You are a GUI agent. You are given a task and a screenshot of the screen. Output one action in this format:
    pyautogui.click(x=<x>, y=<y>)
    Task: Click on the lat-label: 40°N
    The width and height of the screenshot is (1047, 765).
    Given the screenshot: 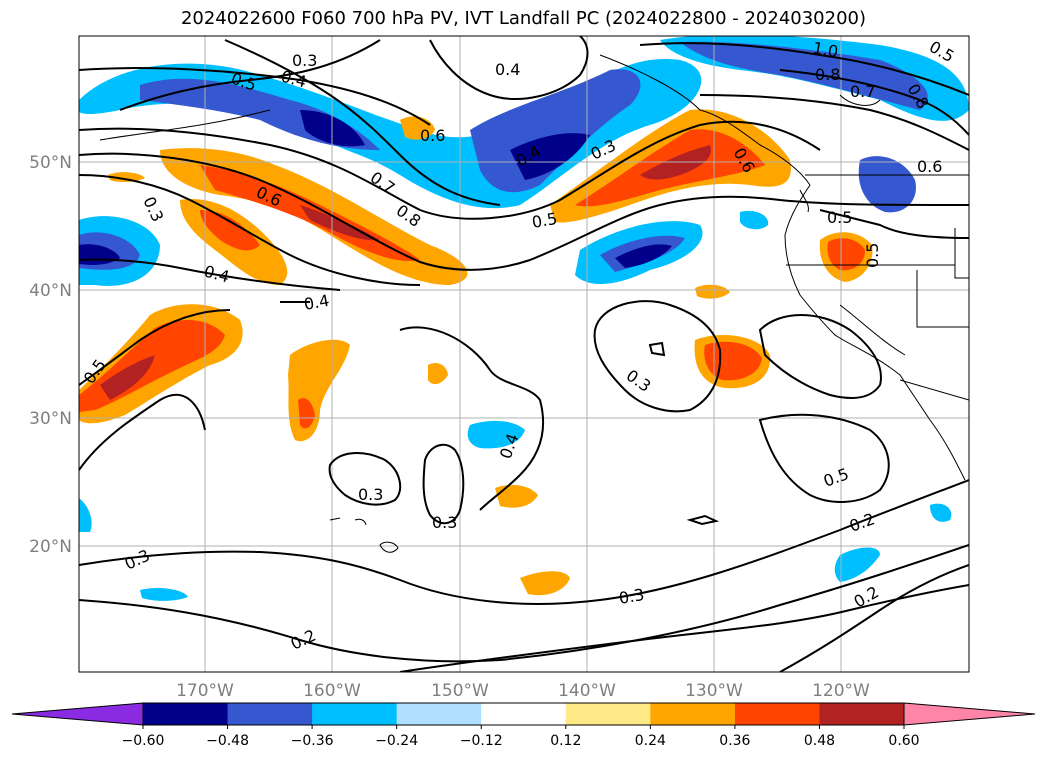 What is the action you would take?
    pyautogui.click(x=50, y=291)
    